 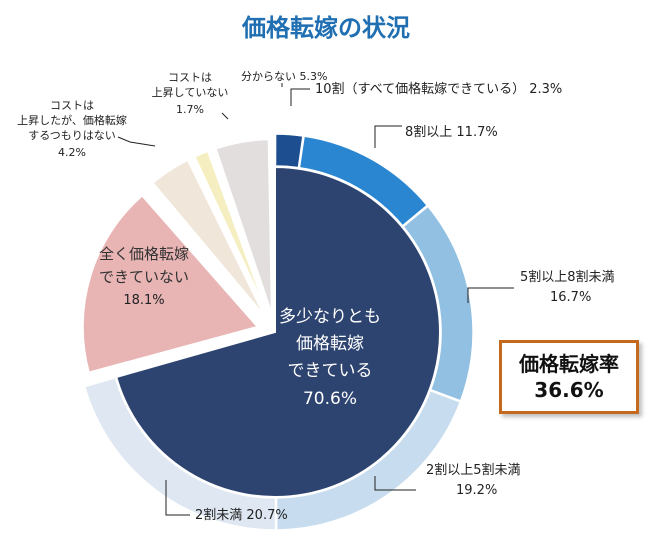 What do you see at coordinates (144, 254) in the screenshot?
I see `inner-slice-label: 全く価格転嫁` at bounding box center [144, 254].